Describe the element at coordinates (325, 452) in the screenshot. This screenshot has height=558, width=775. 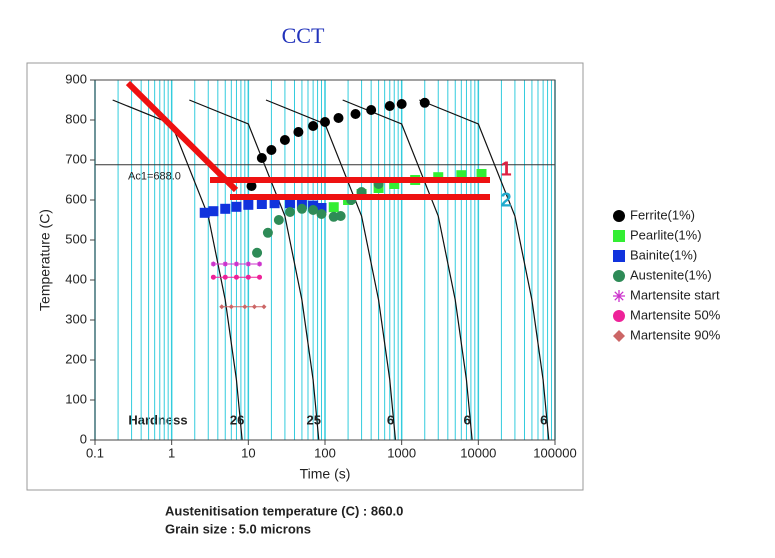
I see `x-tick-label: 100` at that location.